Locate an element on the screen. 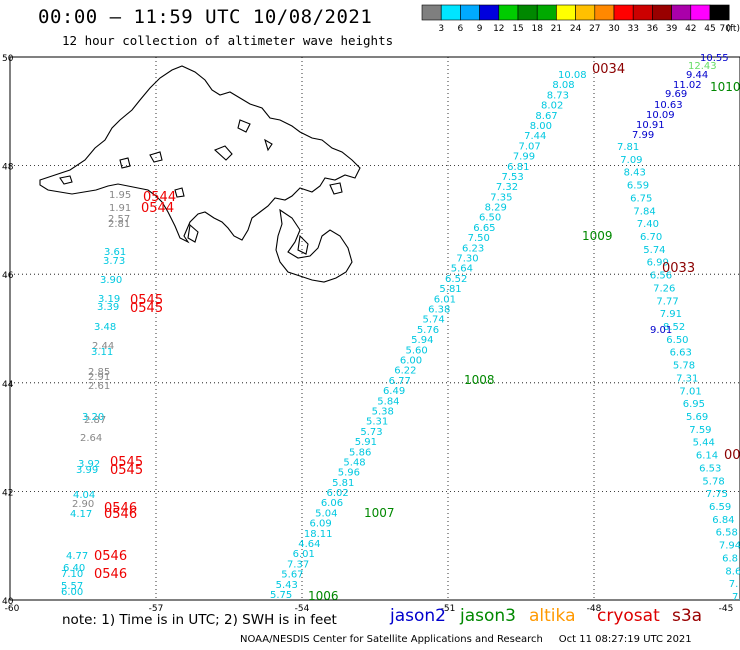 The height and width of the screenshot is (650, 740). cyan-track-label: 3.11 is located at coordinates (102, 352).